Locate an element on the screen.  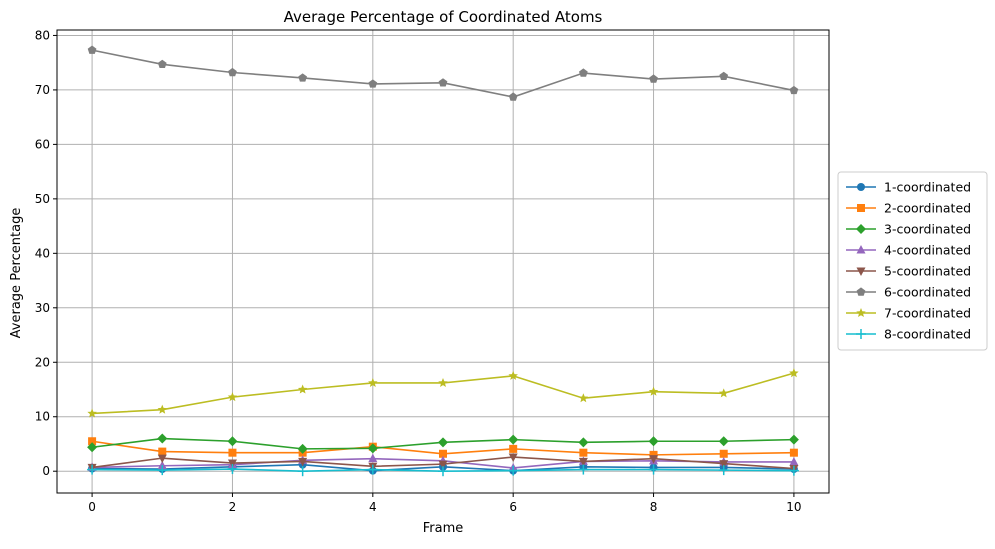
x-tick-label: 8 is located at coordinates (654, 507).